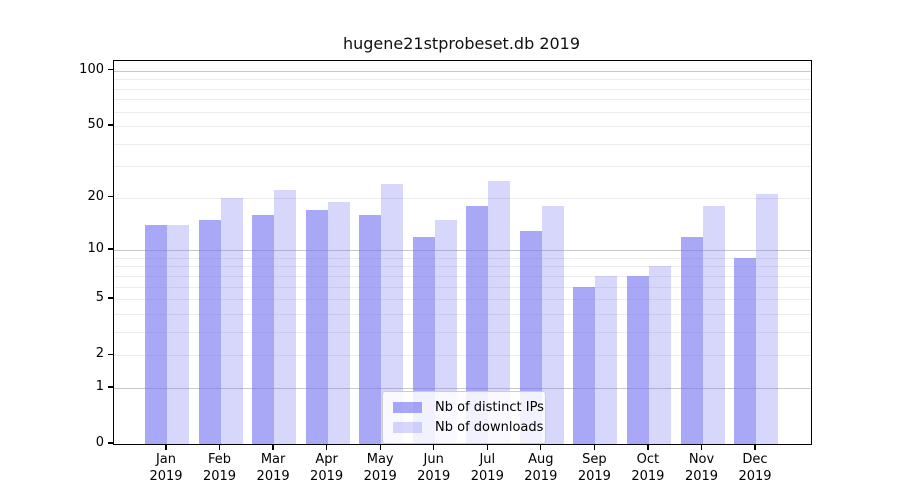  I want to click on x-tick-label-jan: Jan 2019, so click(166, 468).